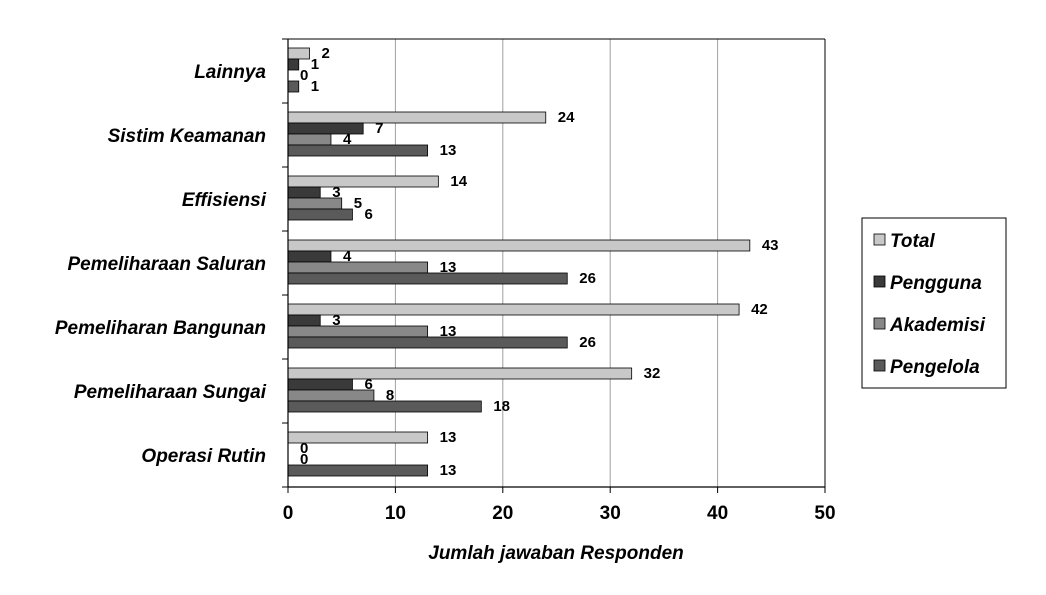 The height and width of the screenshot is (595, 1046). What do you see at coordinates (304, 448) in the screenshot?
I see `data-label-6-1: 0` at bounding box center [304, 448].